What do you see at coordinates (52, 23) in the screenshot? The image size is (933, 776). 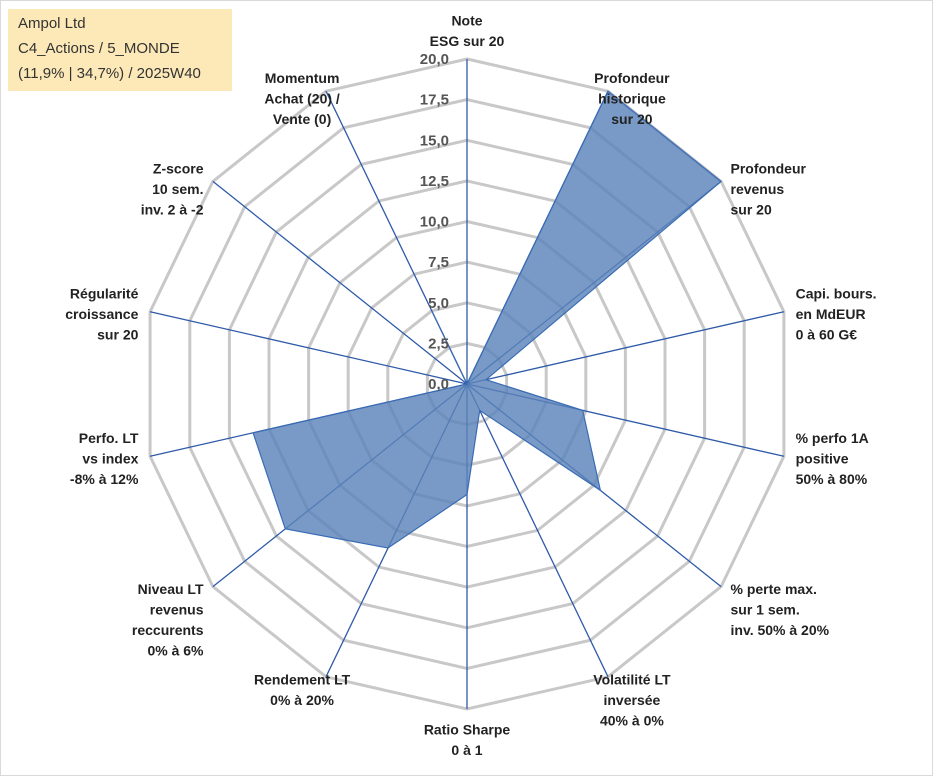 I see `company-name: Ampol Ltd` at bounding box center [52, 23].